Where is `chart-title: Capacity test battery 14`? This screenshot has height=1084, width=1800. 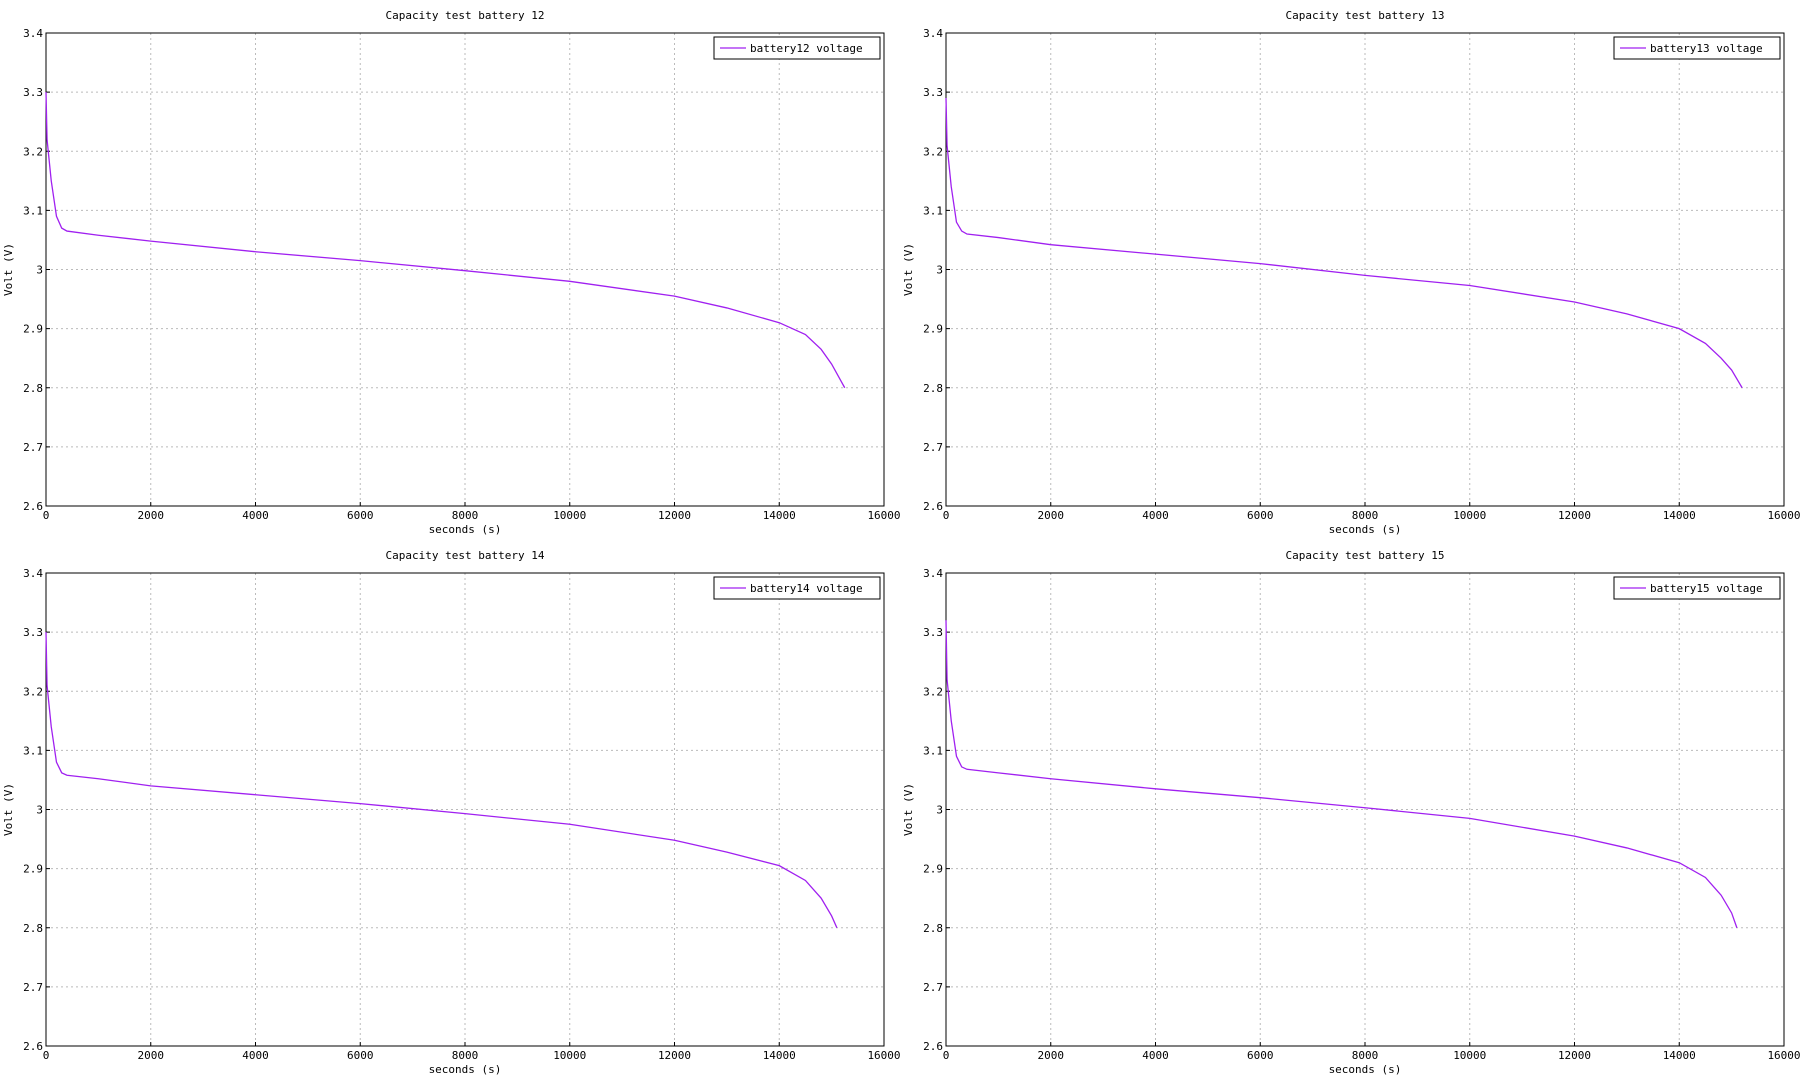
chart-title: Capacity test battery 14 is located at coordinates (465, 555).